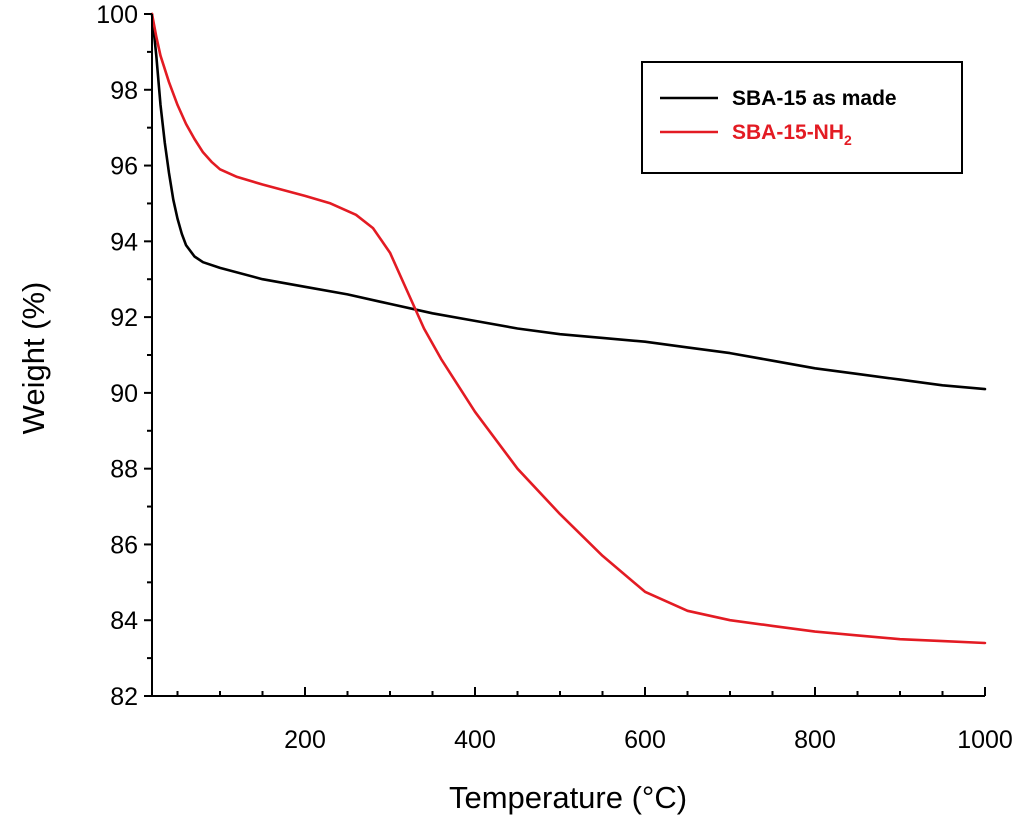 This screenshot has height=821, width=1021. Describe the element at coordinates (33, 358) in the screenshot. I see `y-axis-title: Weight (%)` at that location.